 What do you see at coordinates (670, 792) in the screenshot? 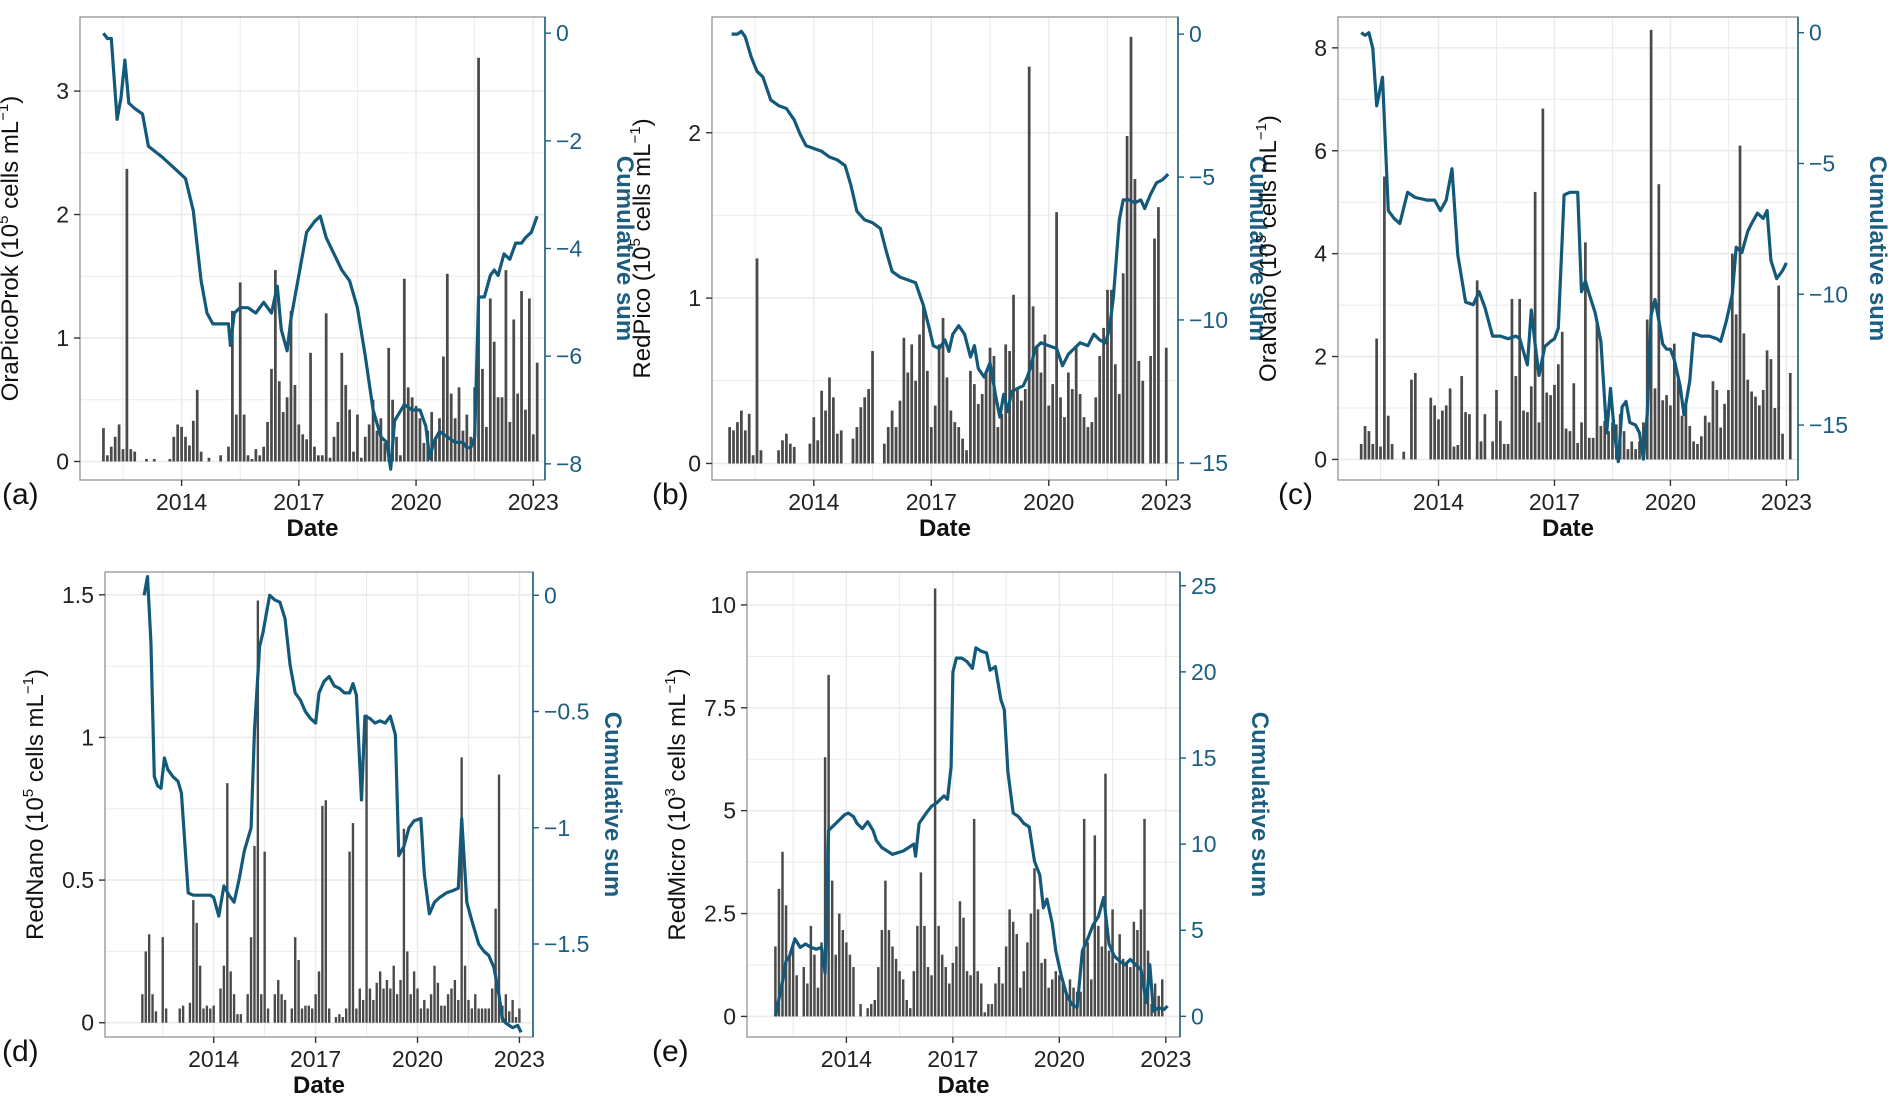
I see `y-axis-label-exponent: 3` at bounding box center [670, 792].